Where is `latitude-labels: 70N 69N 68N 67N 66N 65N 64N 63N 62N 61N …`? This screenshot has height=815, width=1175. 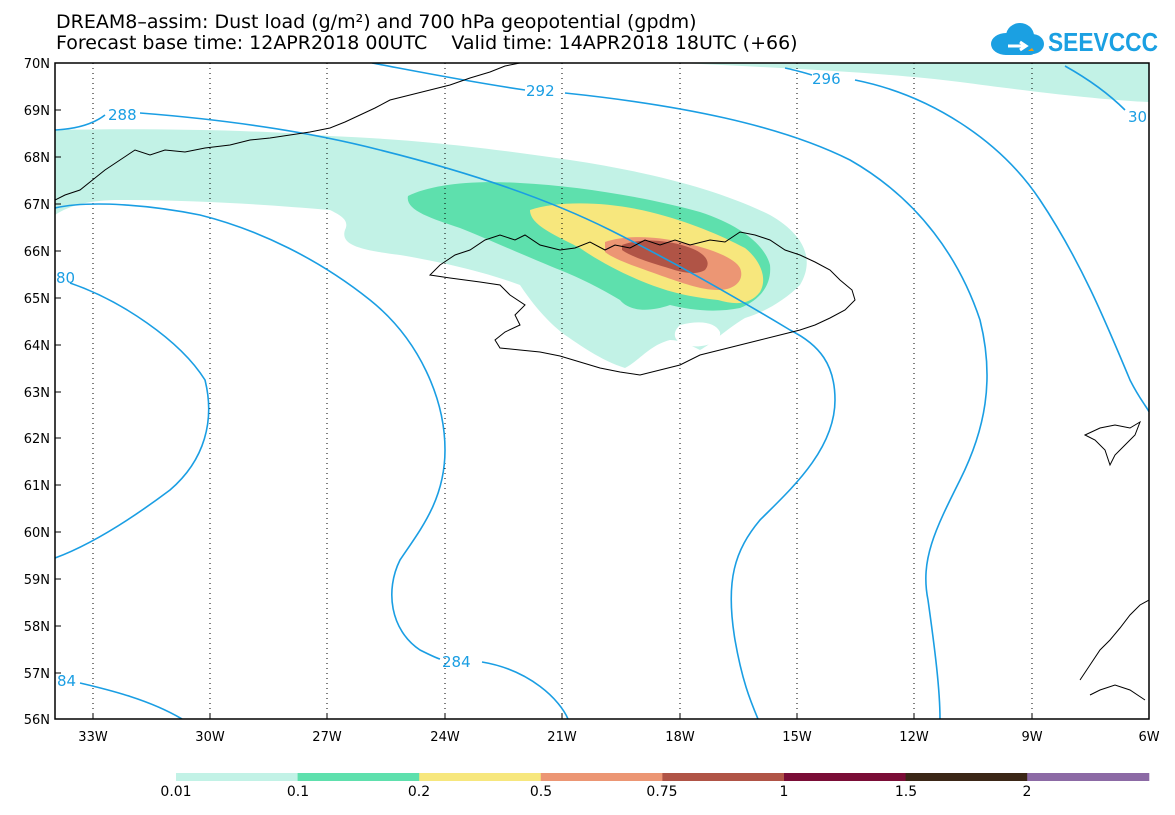
latitude-labels: 70N 69N 68N 67N 66N 65N 64N 63N 62N 61N … is located at coordinates (37, 392).